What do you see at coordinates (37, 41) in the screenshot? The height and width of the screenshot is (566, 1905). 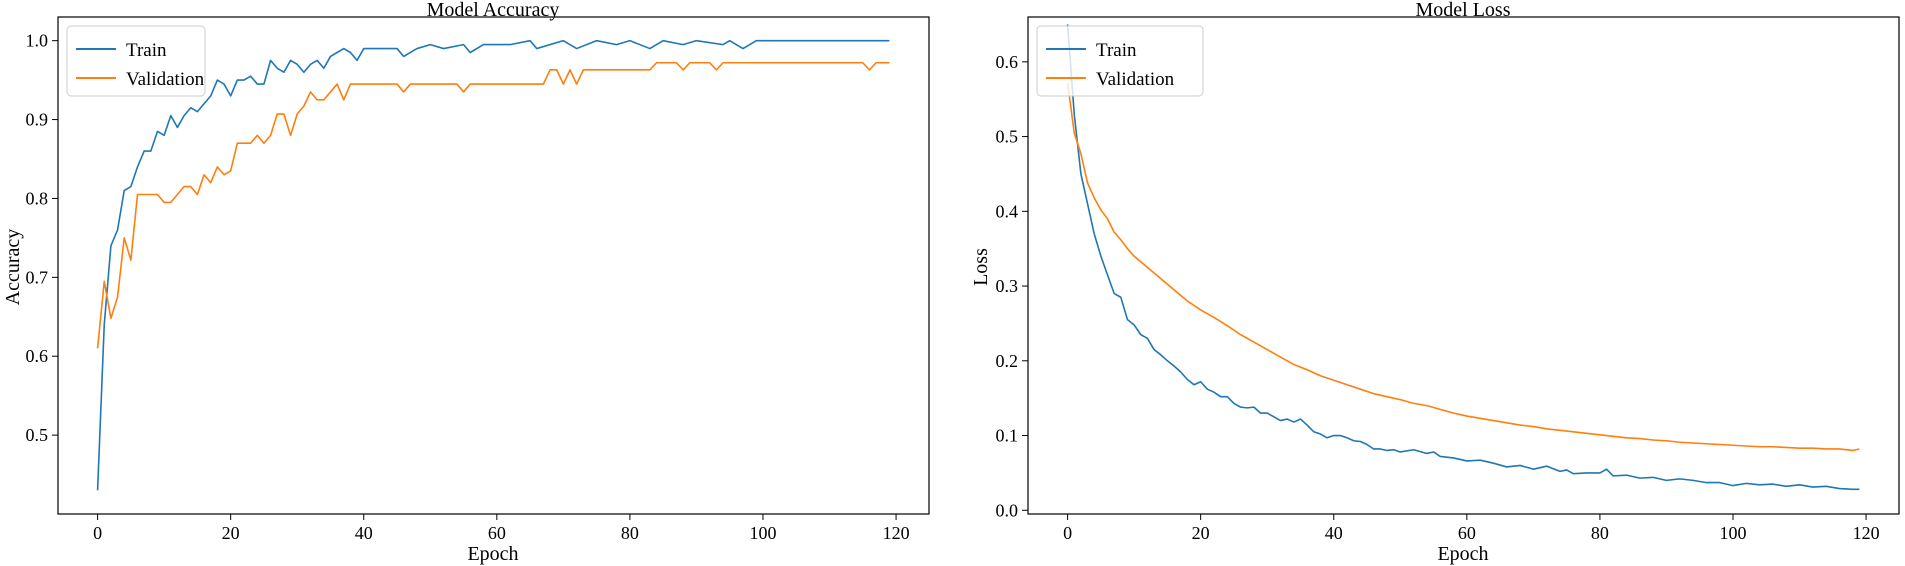 I see `accuracy-y-tick-label: 1.0` at bounding box center [37, 41].